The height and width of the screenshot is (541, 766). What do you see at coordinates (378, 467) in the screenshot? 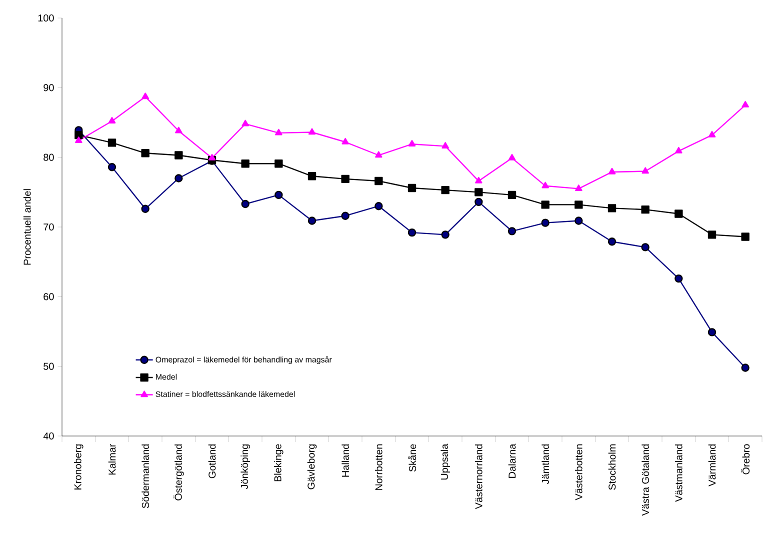
I see `x-tick-label: Norrbotten` at bounding box center [378, 467].